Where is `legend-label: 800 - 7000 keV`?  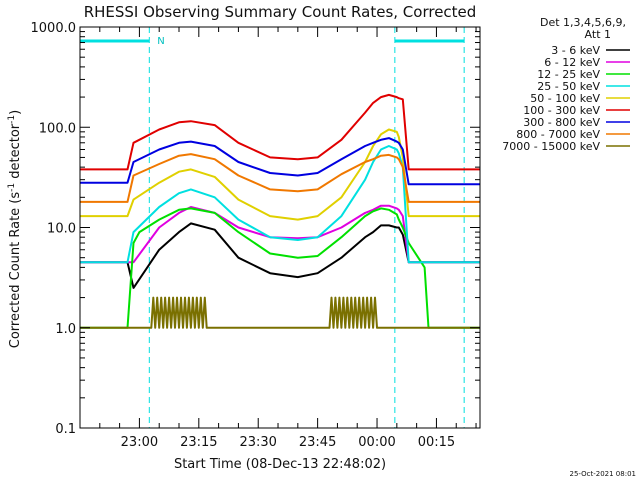 legend-label: 800 - 7000 keV is located at coordinates (558, 134).